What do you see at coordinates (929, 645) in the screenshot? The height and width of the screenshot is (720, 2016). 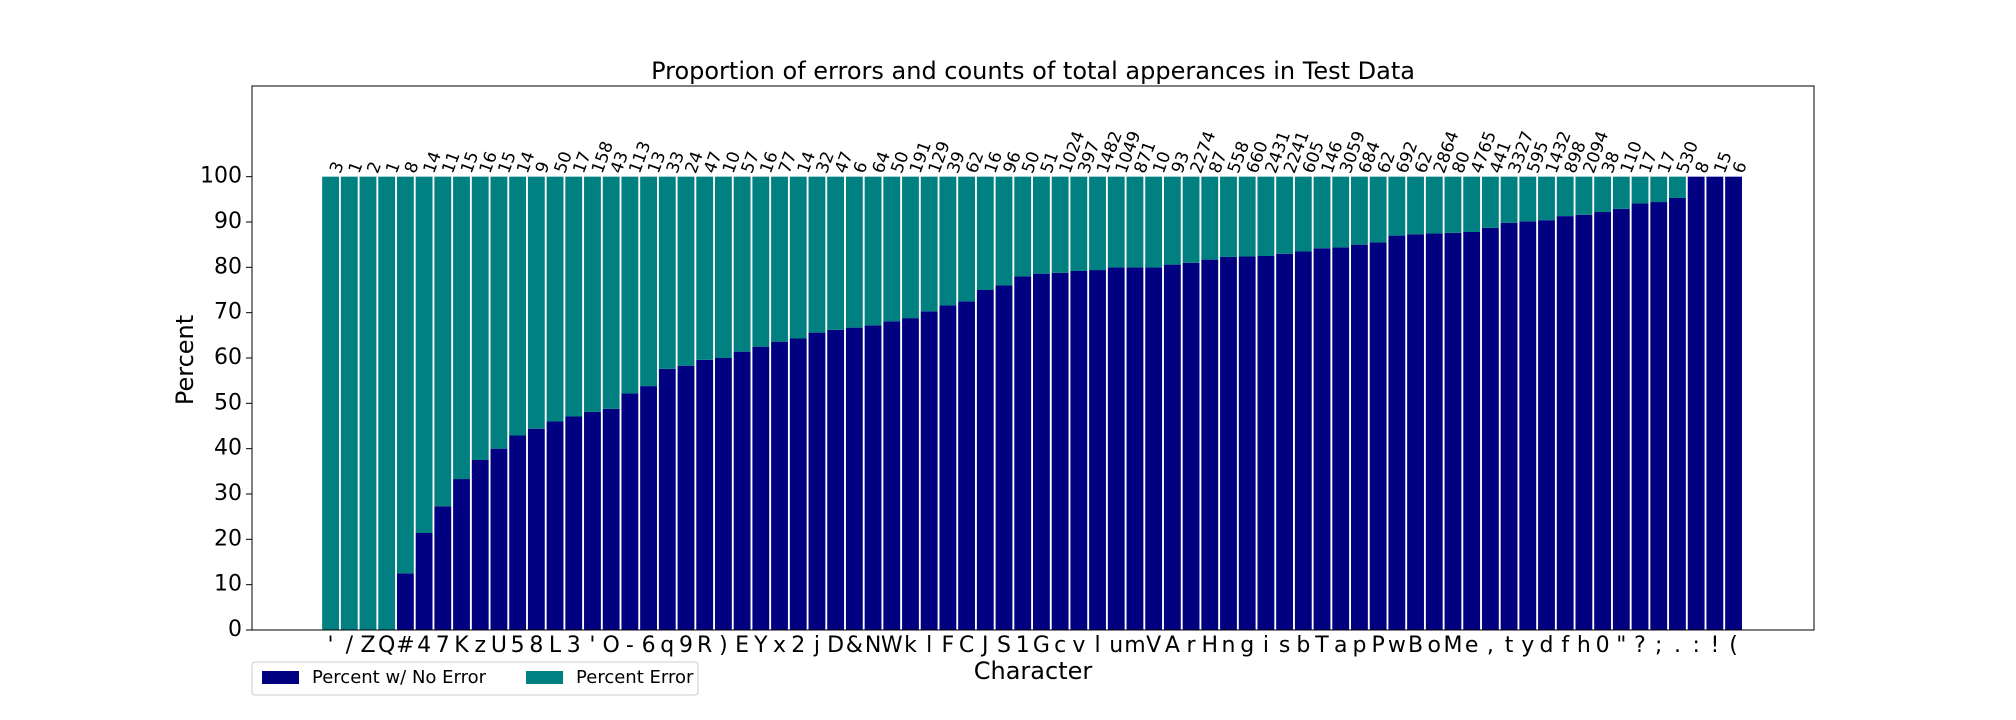 I see `x-tick-label: l` at bounding box center [929, 645].